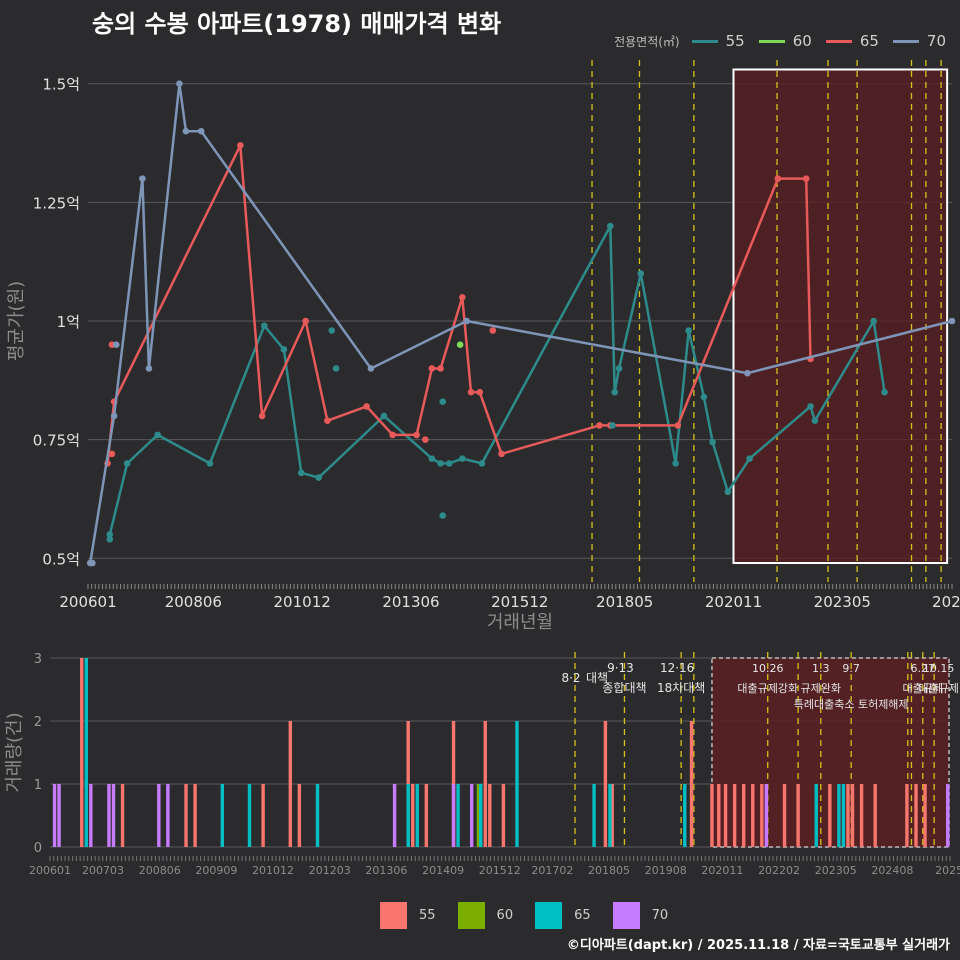 Image resolution: width=960 pixels, height=960 pixels. Describe the element at coordinates (609, 870) in the screenshot. I see `x-tick-label: 201805` at that location.